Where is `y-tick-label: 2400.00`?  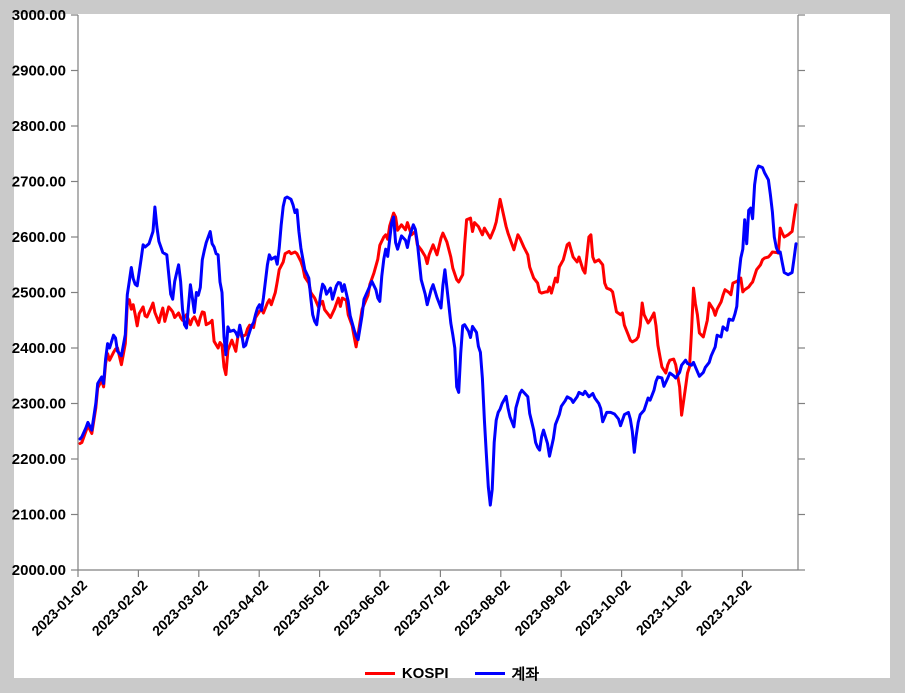 y-tick-label: 2400.00 is located at coordinates (39, 348).